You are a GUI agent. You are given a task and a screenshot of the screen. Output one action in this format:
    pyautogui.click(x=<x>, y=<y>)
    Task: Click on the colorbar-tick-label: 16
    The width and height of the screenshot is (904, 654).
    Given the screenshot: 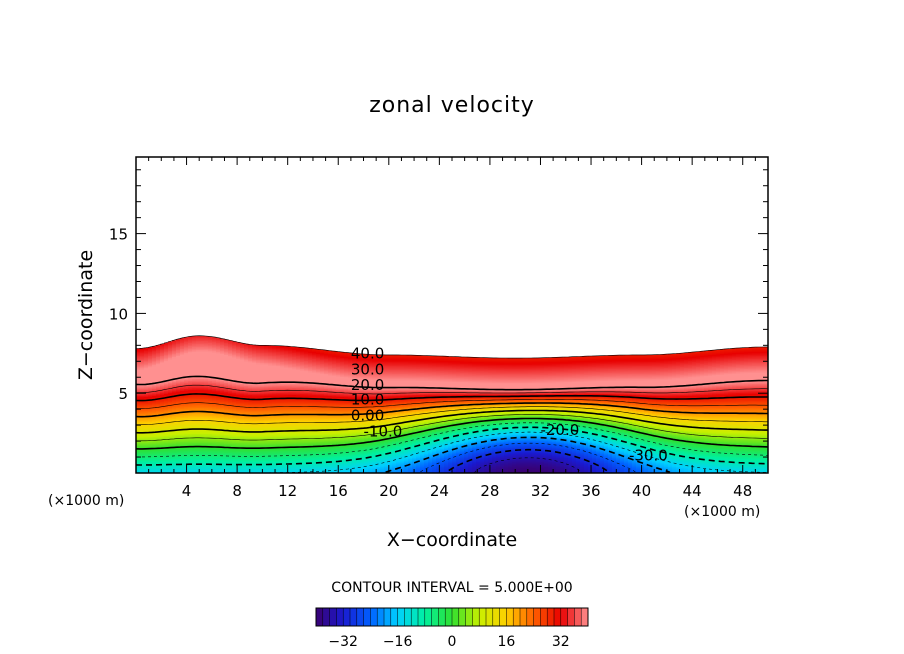 What is the action you would take?
    pyautogui.click(x=506, y=642)
    